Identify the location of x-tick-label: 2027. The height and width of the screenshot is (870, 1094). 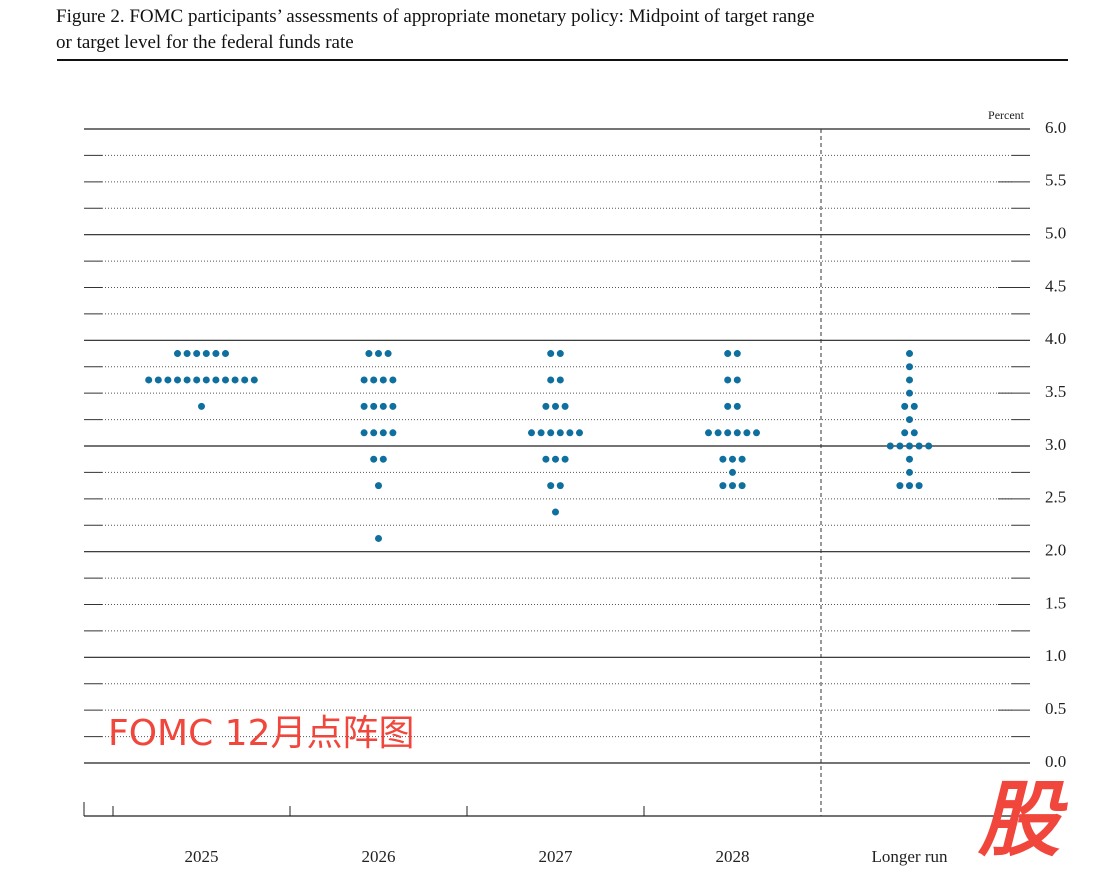
(556, 856).